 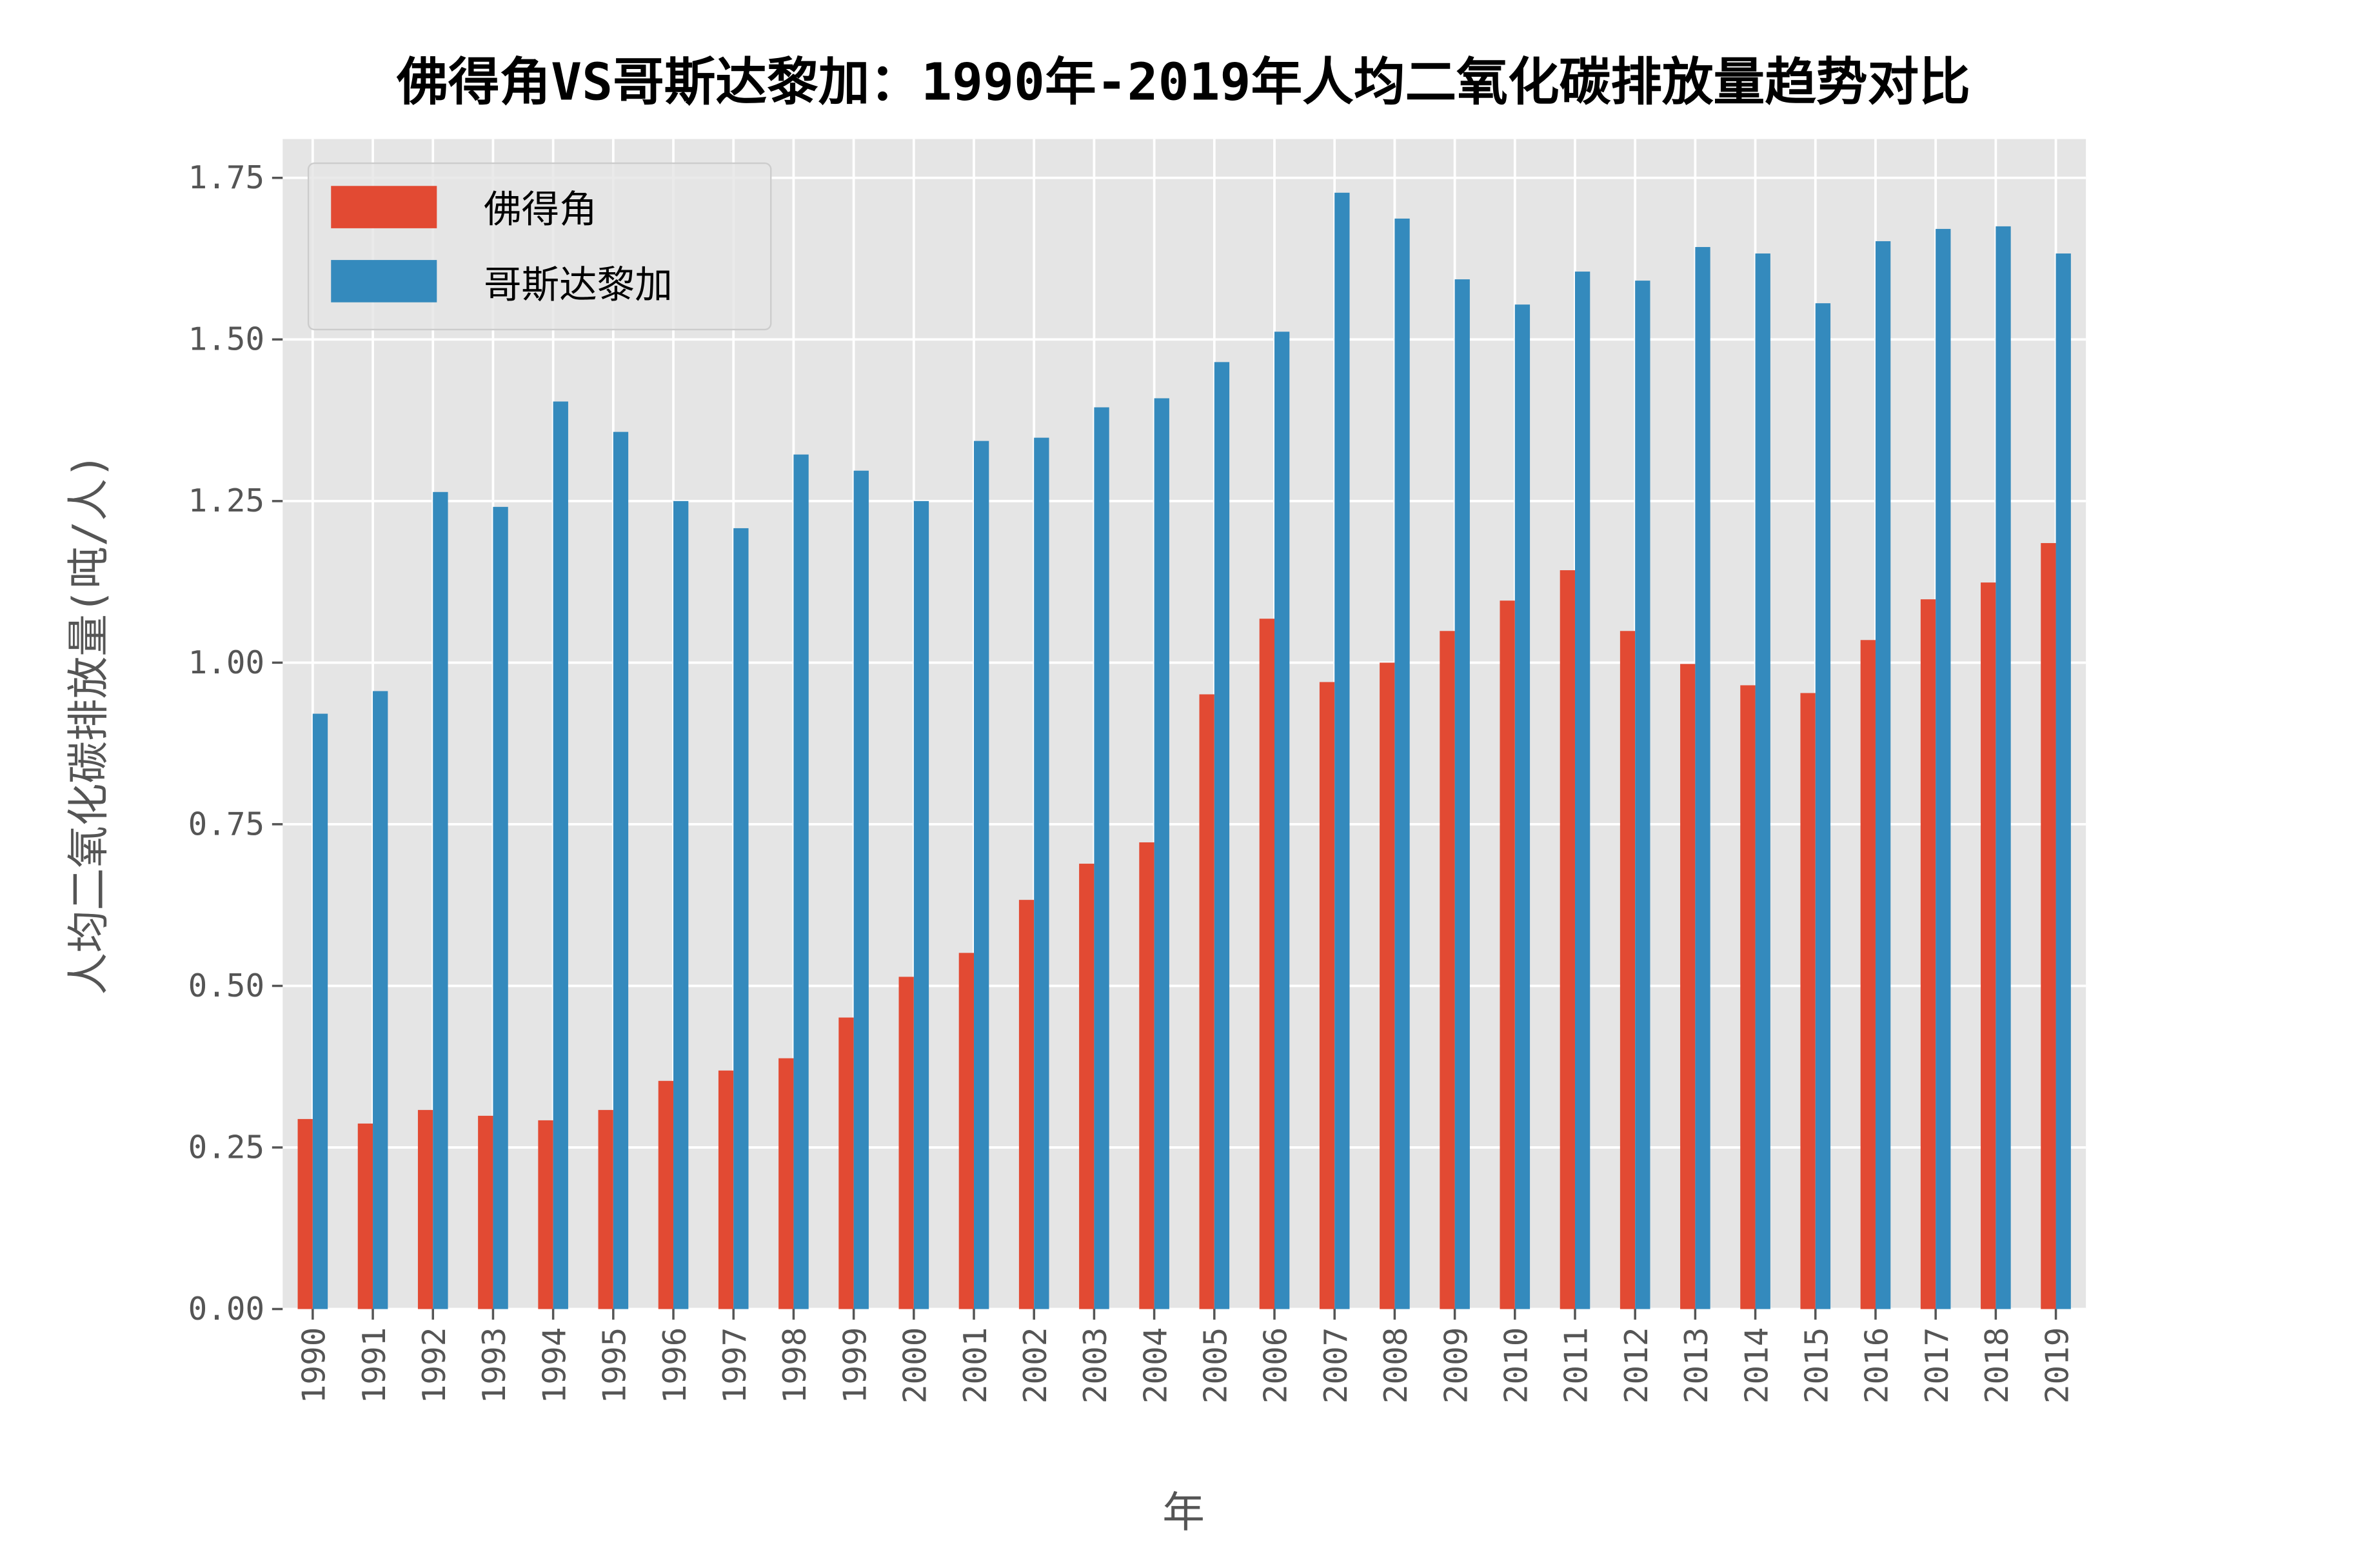 What do you see at coordinates (1756, 1366) in the screenshot?
I see `x-tick-label: 2014` at bounding box center [1756, 1366].